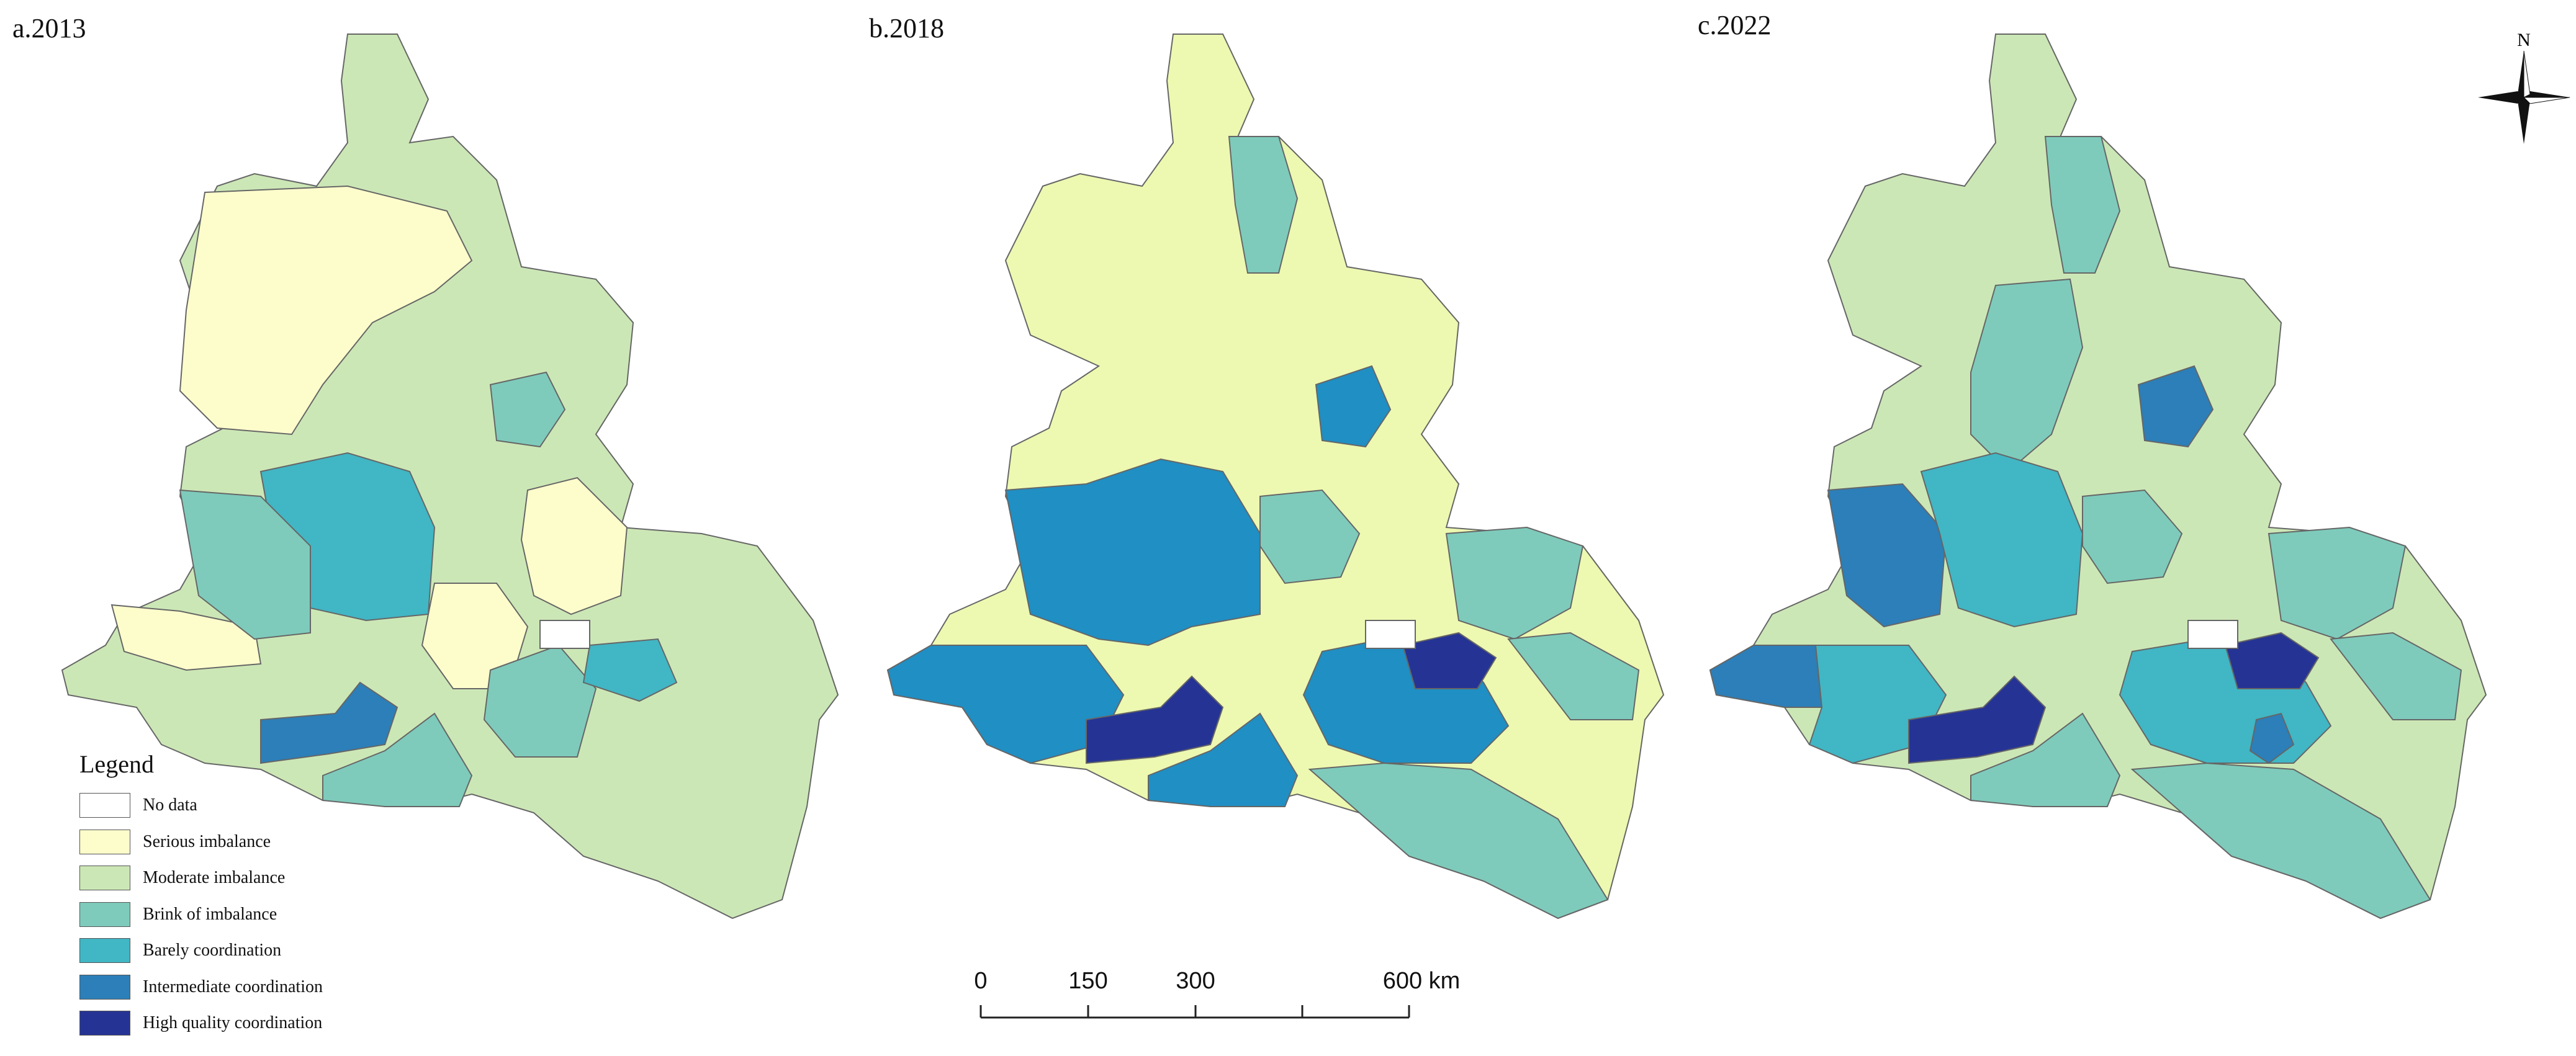 This screenshot has width=2576, height=1056. Describe the element at coordinates (116, 764) in the screenshot. I see `legend-title: Legend` at that location.